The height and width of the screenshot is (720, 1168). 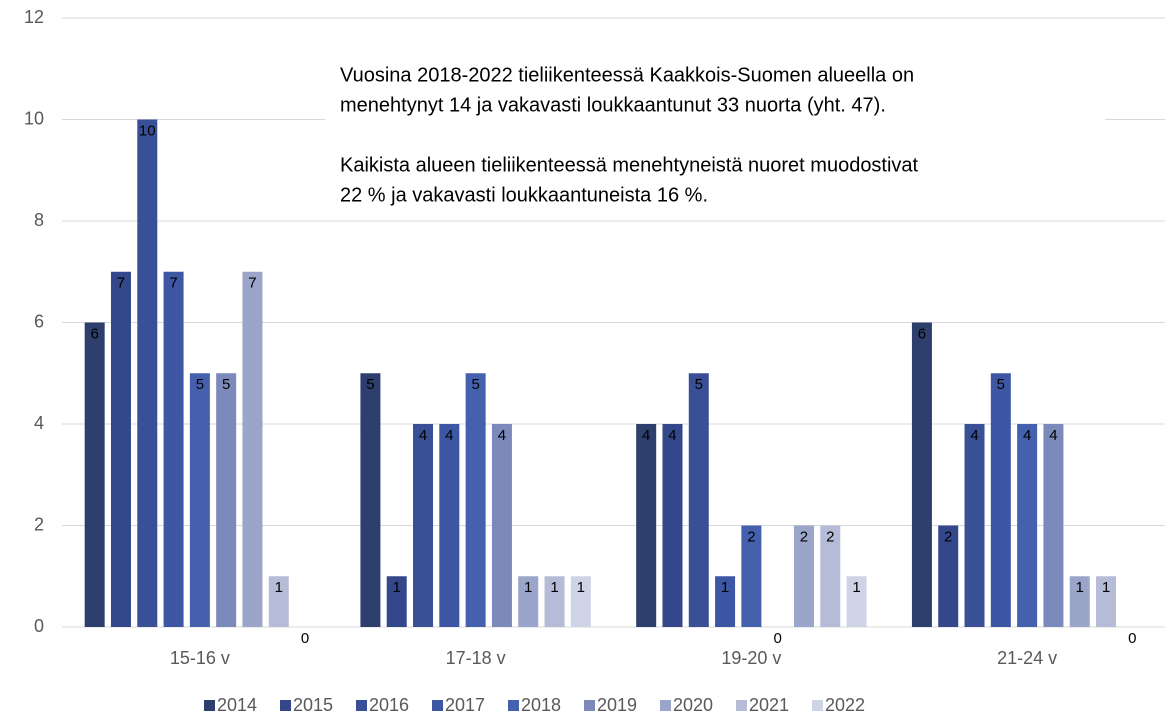 I want to click on legend-label: 2017, so click(x=465, y=705).